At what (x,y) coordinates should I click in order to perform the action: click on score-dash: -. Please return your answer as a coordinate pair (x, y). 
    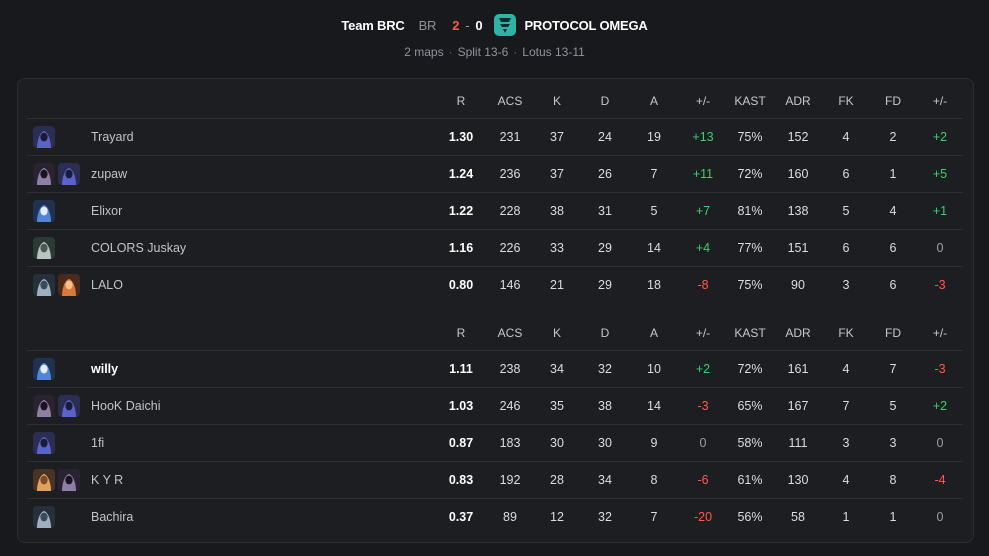
    Looking at the image, I should click on (467, 25).